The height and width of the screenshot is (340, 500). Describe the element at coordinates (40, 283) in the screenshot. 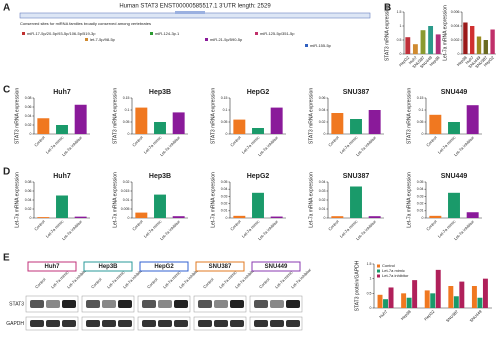

I see `lane-label: Control` at that location.